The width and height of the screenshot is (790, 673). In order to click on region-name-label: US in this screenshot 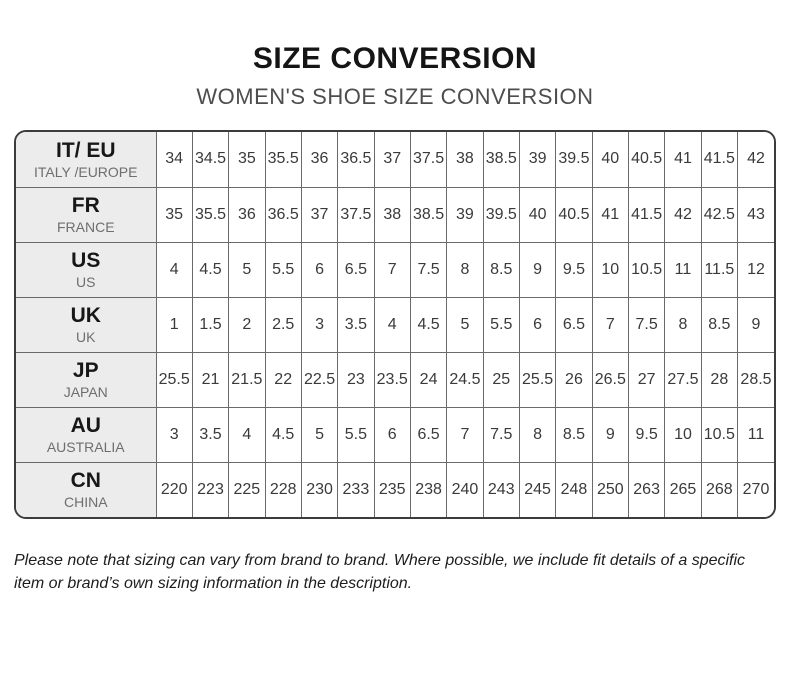, I will do `click(86, 282)`.